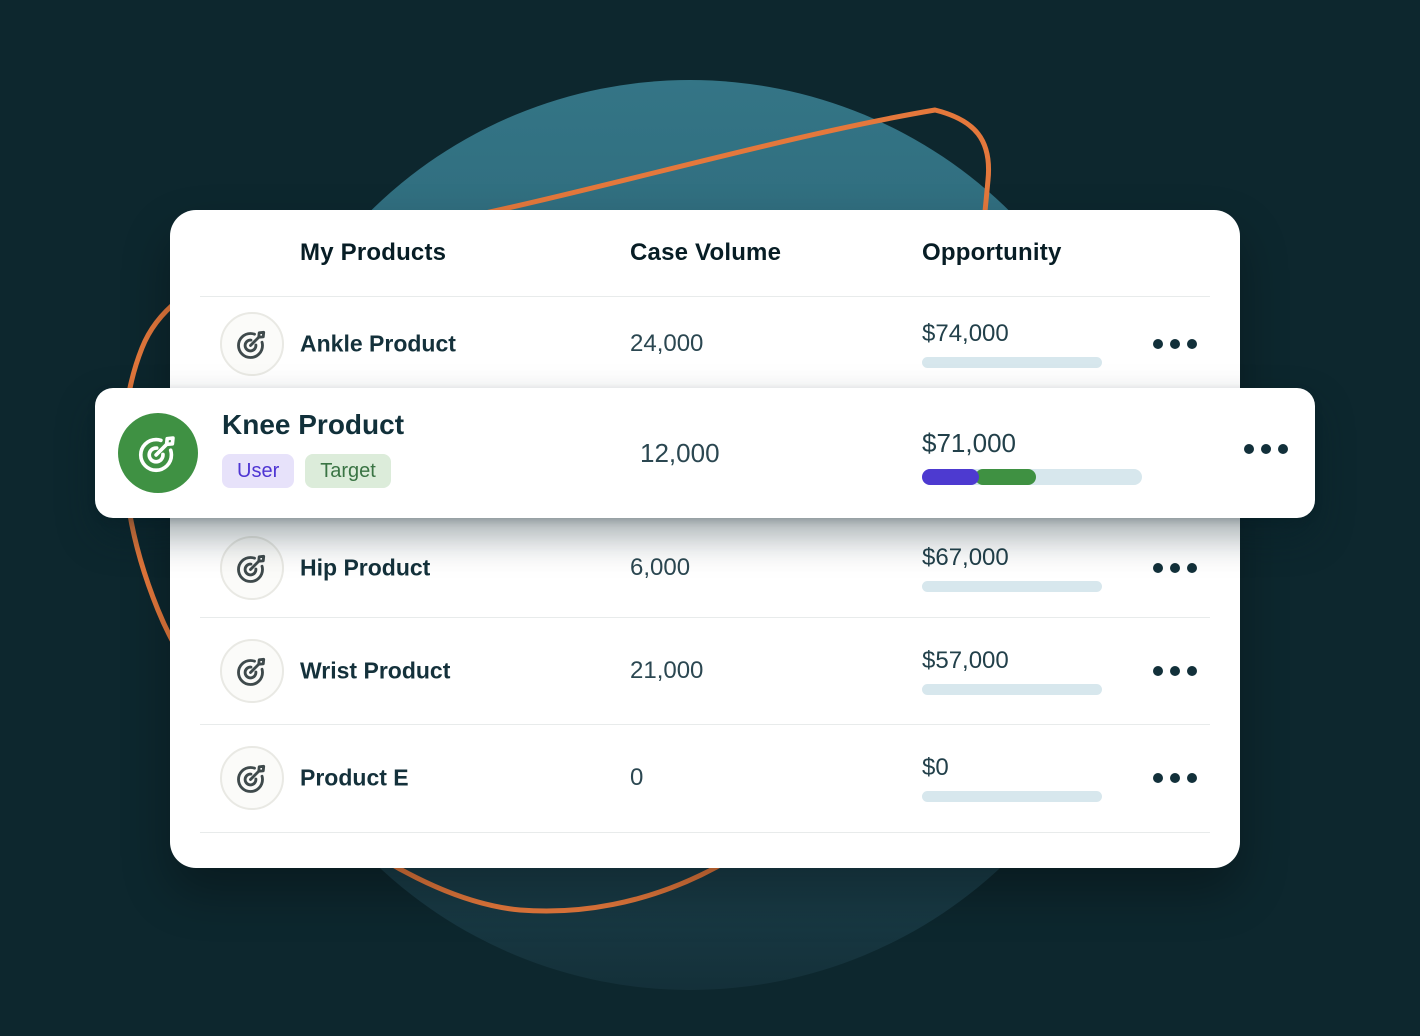  Describe the element at coordinates (935, 767) in the screenshot. I see `opportunity-value: $0` at that location.